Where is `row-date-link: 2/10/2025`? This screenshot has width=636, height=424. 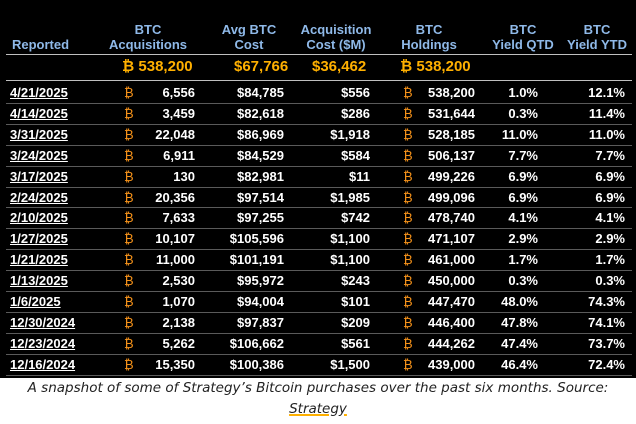
row-date-link: 2/10/2025 is located at coordinates (39, 218).